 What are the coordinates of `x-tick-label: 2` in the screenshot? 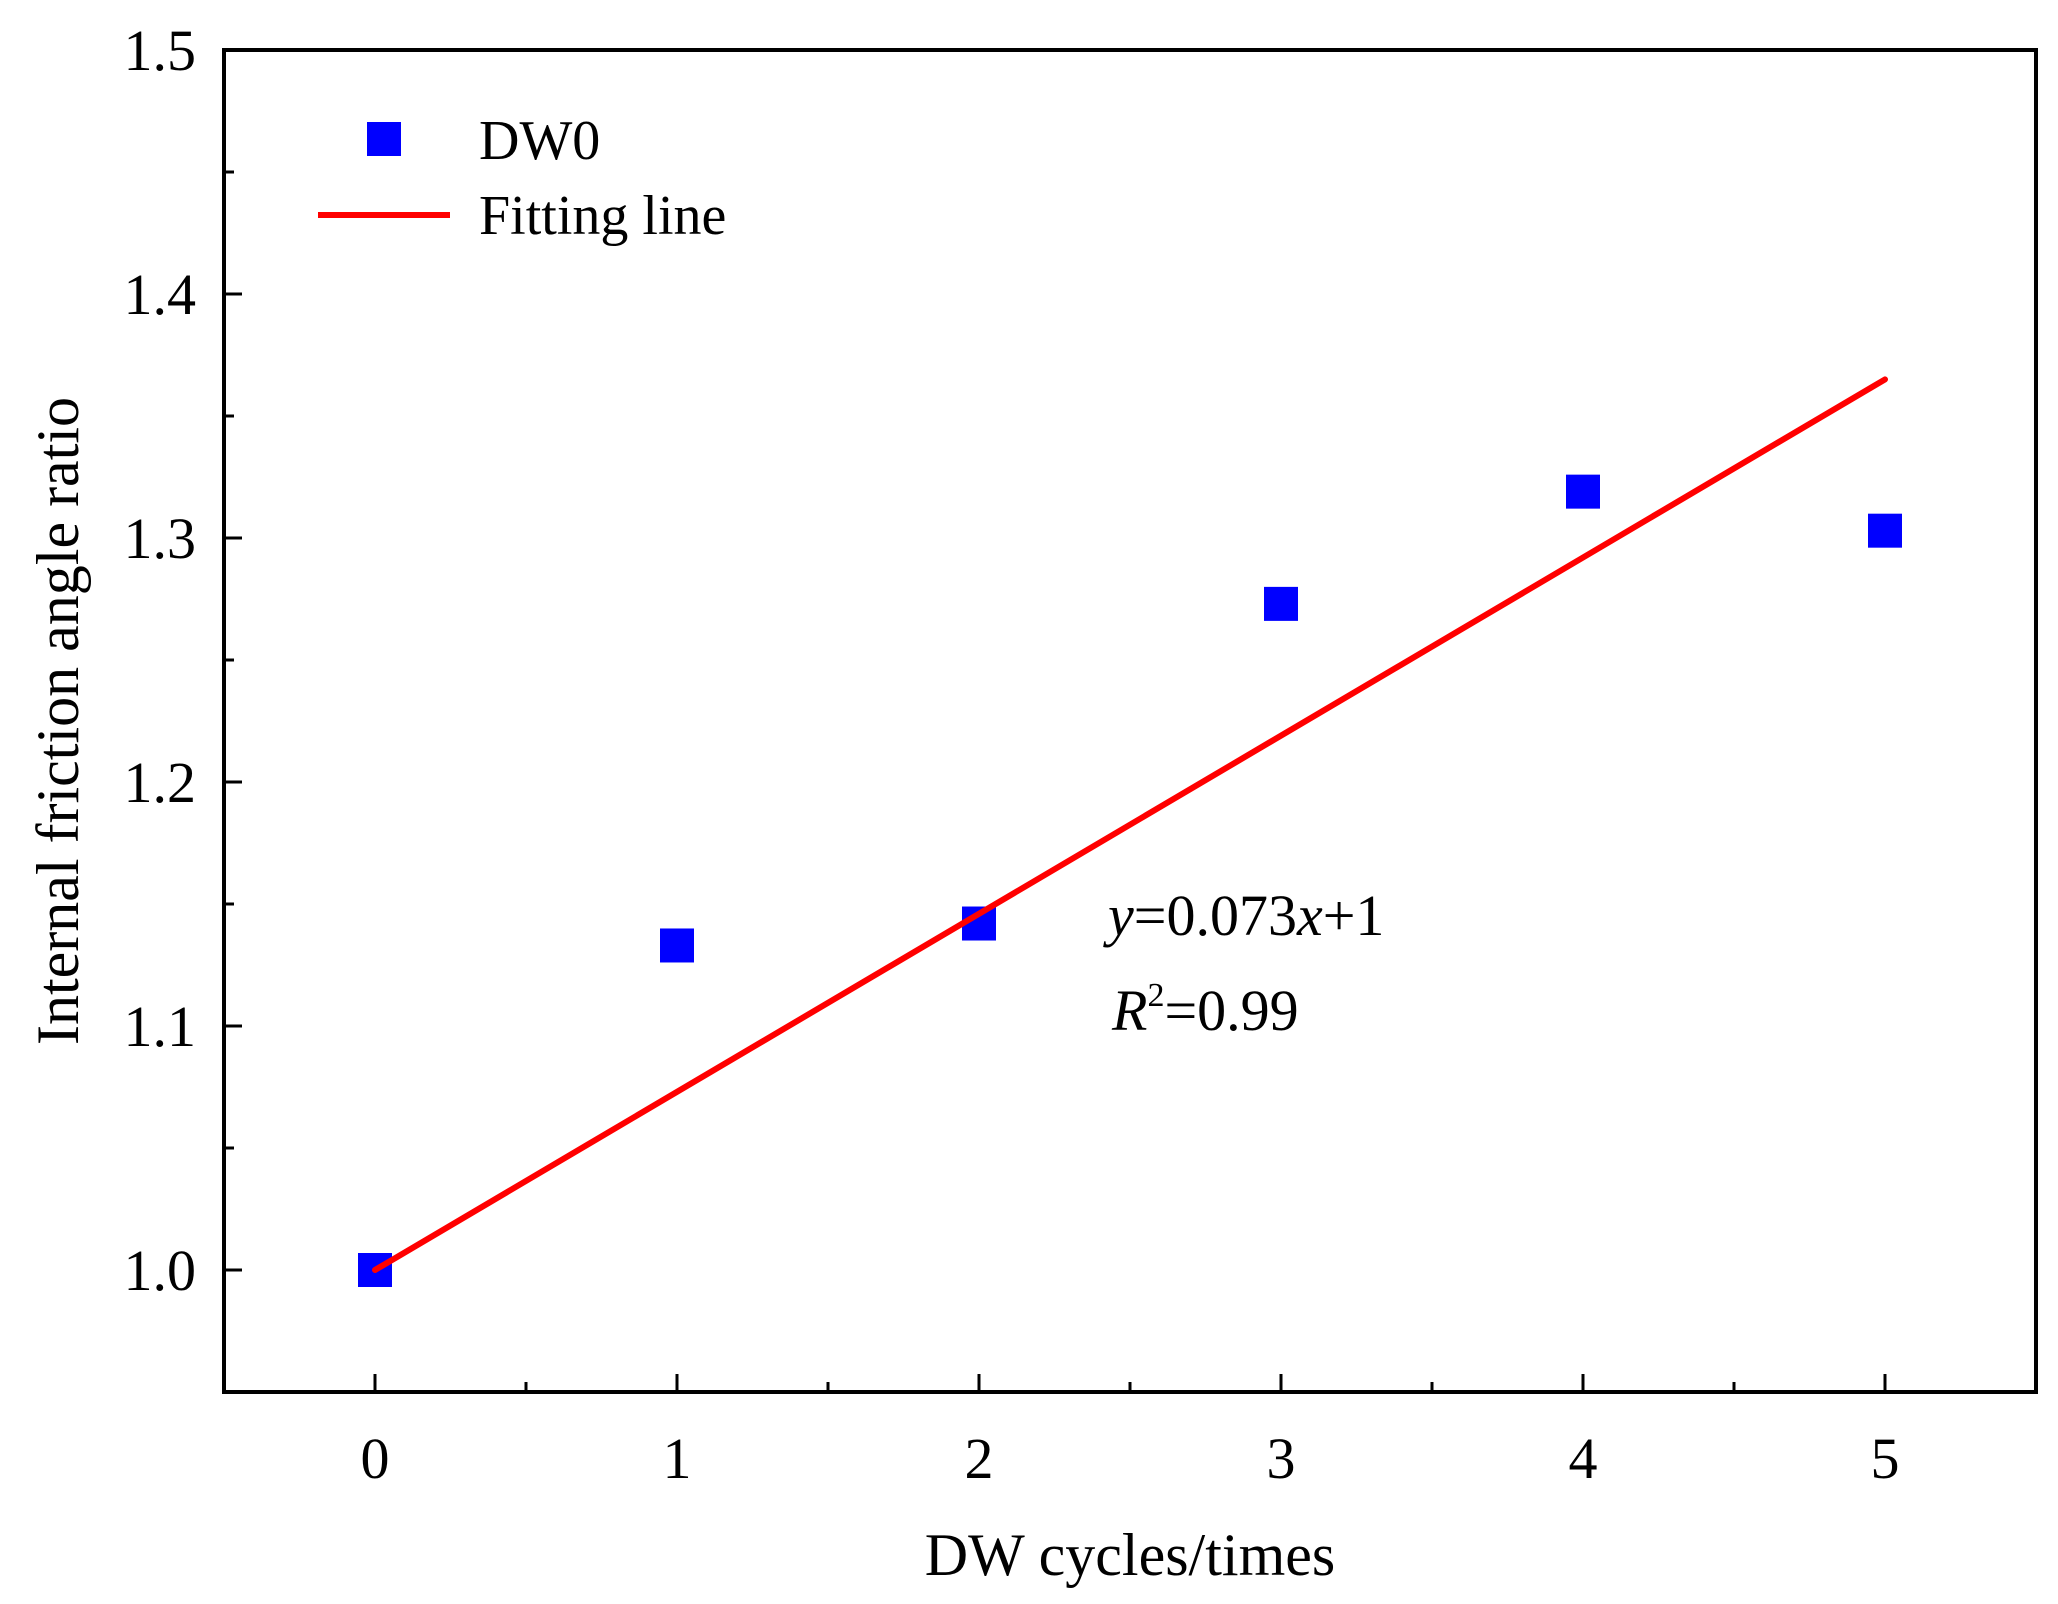 It's located at (979, 1458).